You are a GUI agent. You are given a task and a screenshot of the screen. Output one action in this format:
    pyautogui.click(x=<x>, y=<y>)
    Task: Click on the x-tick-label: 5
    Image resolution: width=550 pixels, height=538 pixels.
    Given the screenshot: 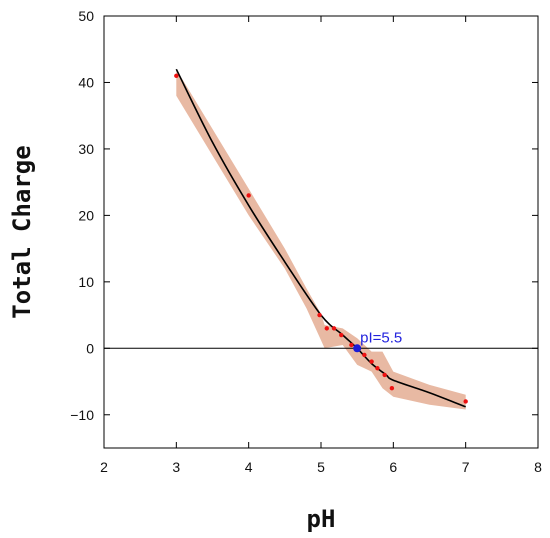 What is the action you would take?
    pyautogui.click(x=321, y=467)
    